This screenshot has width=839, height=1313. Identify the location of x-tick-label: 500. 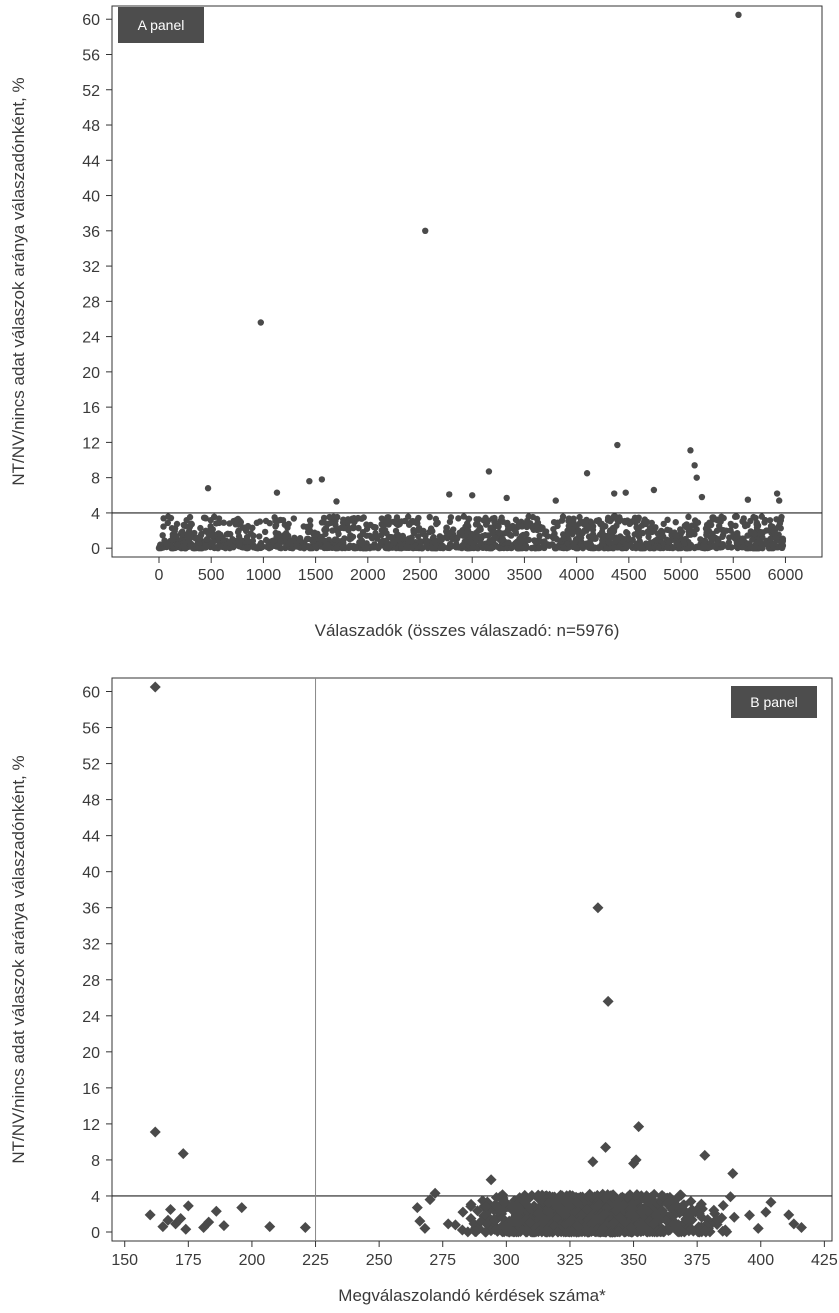
(211, 575).